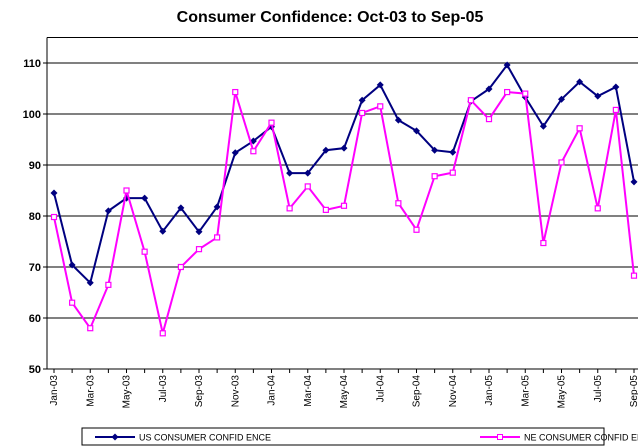 The width and height of the screenshot is (638, 447). Describe the element at coordinates (205, 438) in the screenshot. I see `legend-label: US CONSUMER CONFID ENCE` at that location.